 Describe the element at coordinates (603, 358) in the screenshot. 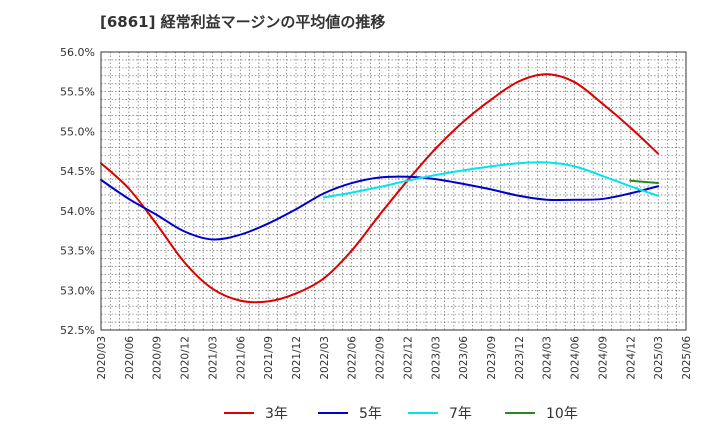

I see `x-tick-label: 2024/09` at that location.